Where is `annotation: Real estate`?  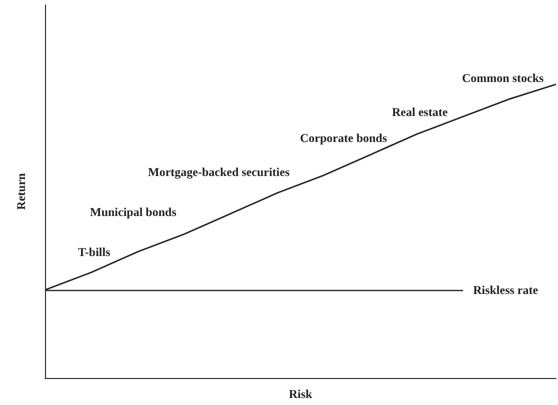
annotation: Real estate is located at coordinates (420, 112).